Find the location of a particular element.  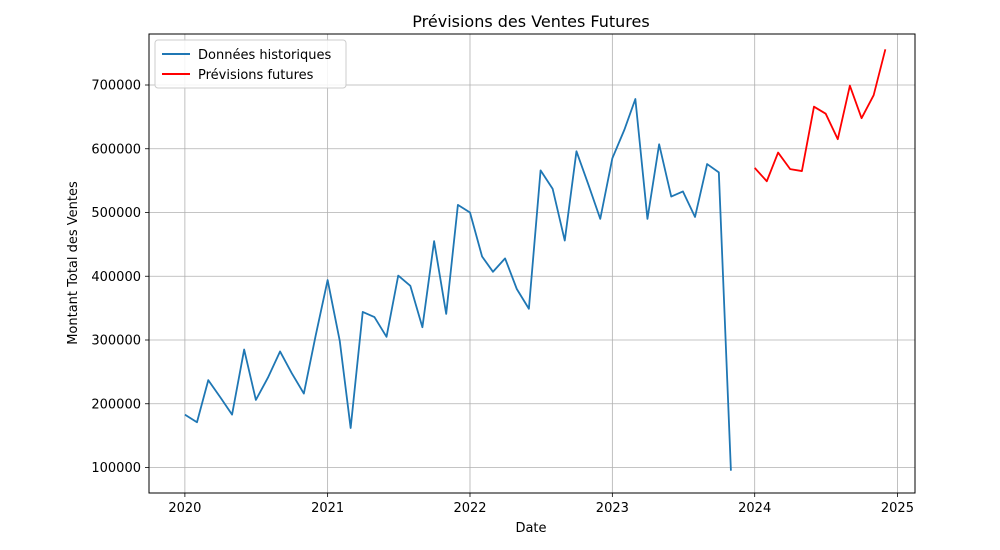

x-axis-ticks: 2020 2021 2022 2023 2024 2025 is located at coordinates (541, 504).